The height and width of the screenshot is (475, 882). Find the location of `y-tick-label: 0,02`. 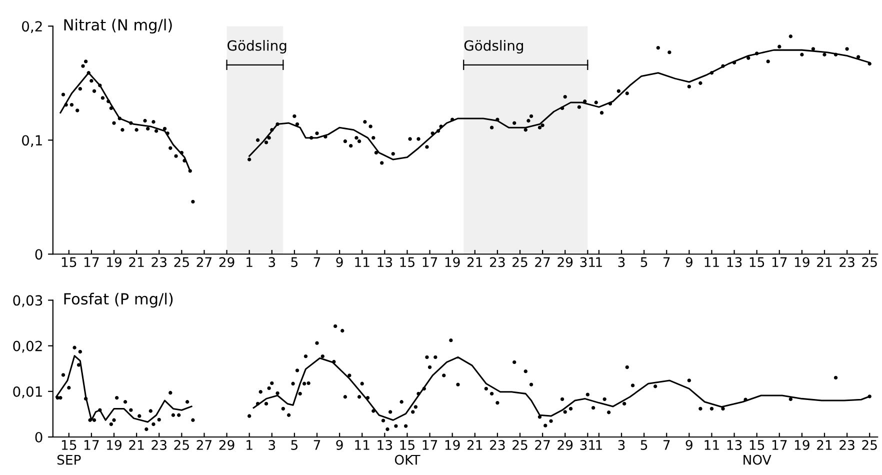

y-tick-label: 0,02 is located at coordinates (27, 346).